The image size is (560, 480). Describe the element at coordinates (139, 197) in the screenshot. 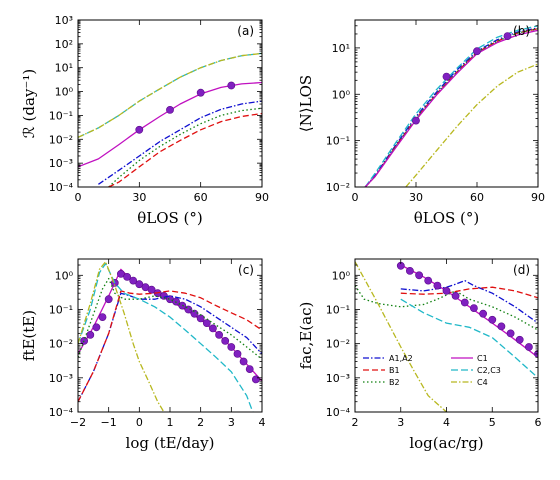

I see `x-tick-label: 30` at that location.